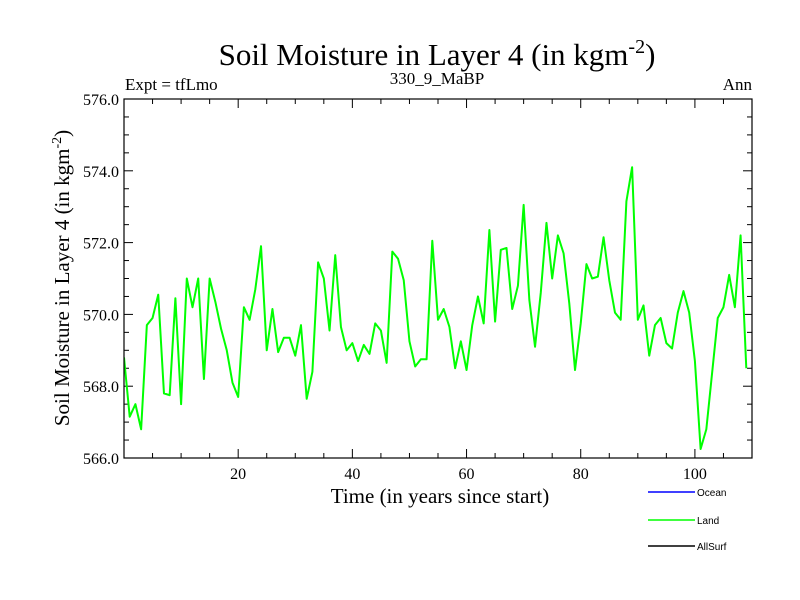  Describe the element at coordinates (708, 521) in the screenshot. I see `legend-label-land: Land` at that location.